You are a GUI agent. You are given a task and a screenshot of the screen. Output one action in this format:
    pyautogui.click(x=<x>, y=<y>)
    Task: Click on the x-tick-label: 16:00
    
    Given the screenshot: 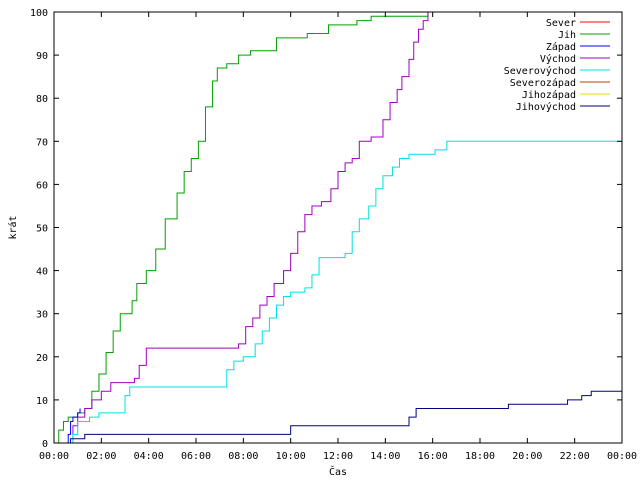 What is the action you would take?
    pyautogui.click(x=433, y=456)
    